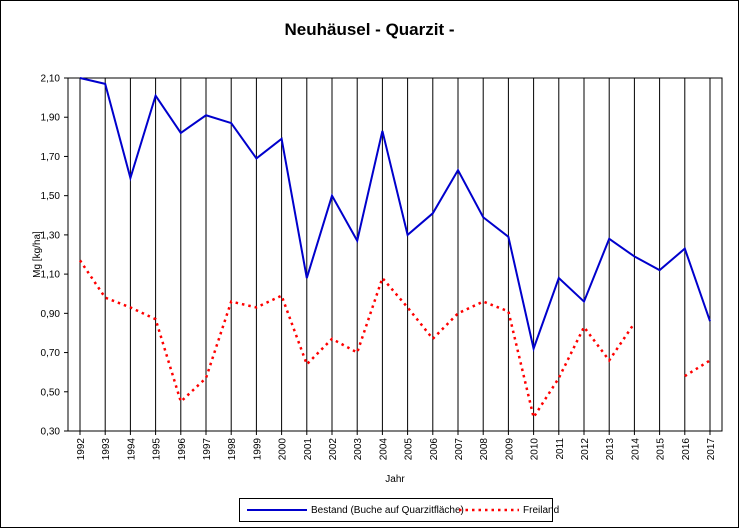 This screenshot has height=528, width=739. I want to click on legend-swatch-freiland, so click(489, 510).